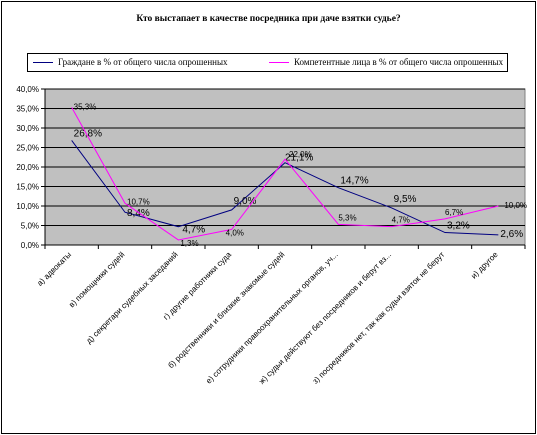 This screenshot has height=435, width=537. Describe the element at coordinates (27, 187) in the screenshot. I see `y-tick-label: 15,0%` at that location.